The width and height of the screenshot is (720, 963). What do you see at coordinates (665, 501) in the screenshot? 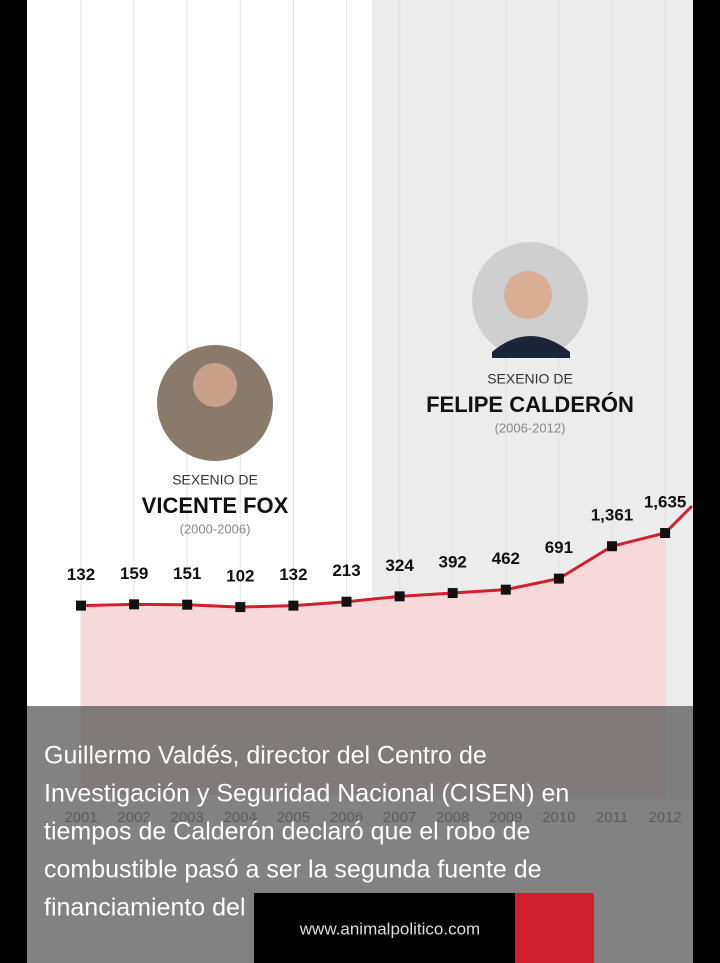
I see `value-label: 1,635` at bounding box center [665, 501].